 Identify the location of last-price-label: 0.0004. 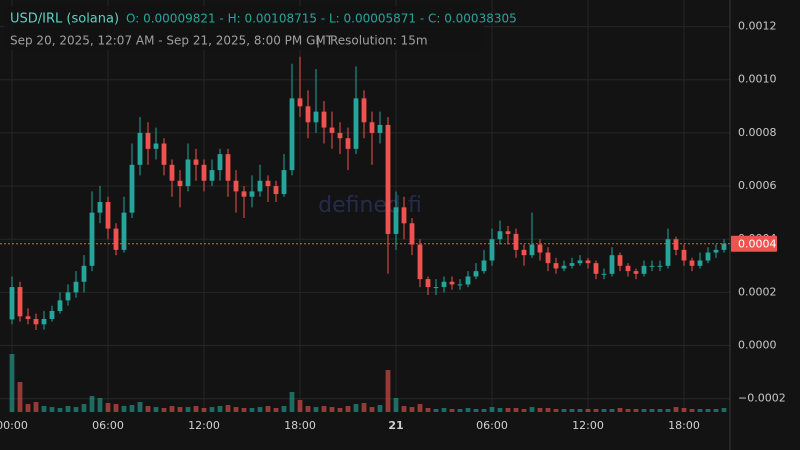
(757, 244).